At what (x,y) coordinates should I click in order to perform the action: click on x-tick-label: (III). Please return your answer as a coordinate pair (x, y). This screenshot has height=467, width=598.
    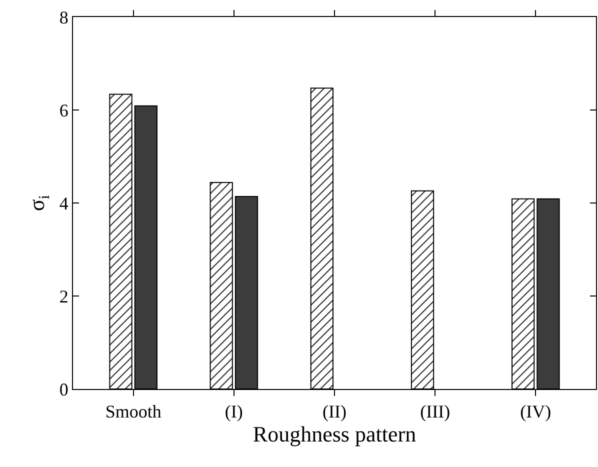
    Looking at the image, I should click on (435, 412).